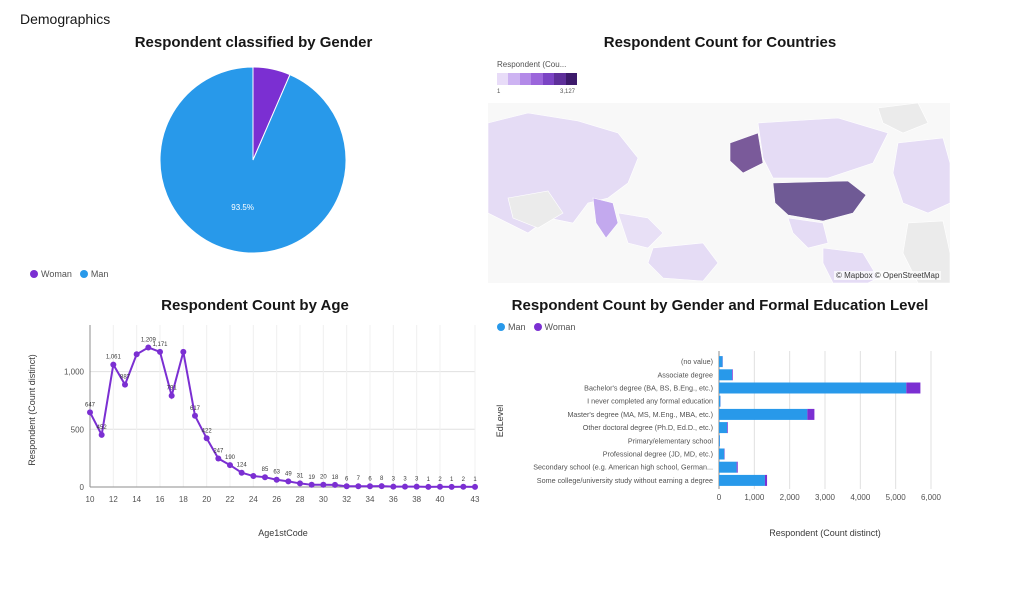 The image size is (1027, 607). I want to click on pie-slice-man, so click(253, 160).